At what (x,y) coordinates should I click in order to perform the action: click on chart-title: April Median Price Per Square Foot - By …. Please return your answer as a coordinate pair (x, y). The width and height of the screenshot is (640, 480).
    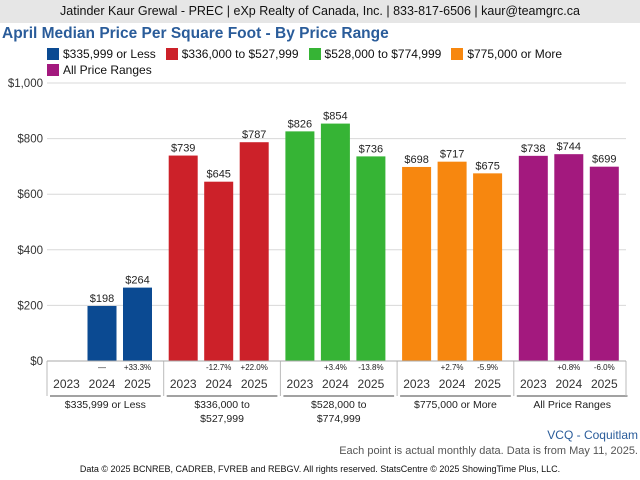
    Looking at the image, I should click on (195, 33).